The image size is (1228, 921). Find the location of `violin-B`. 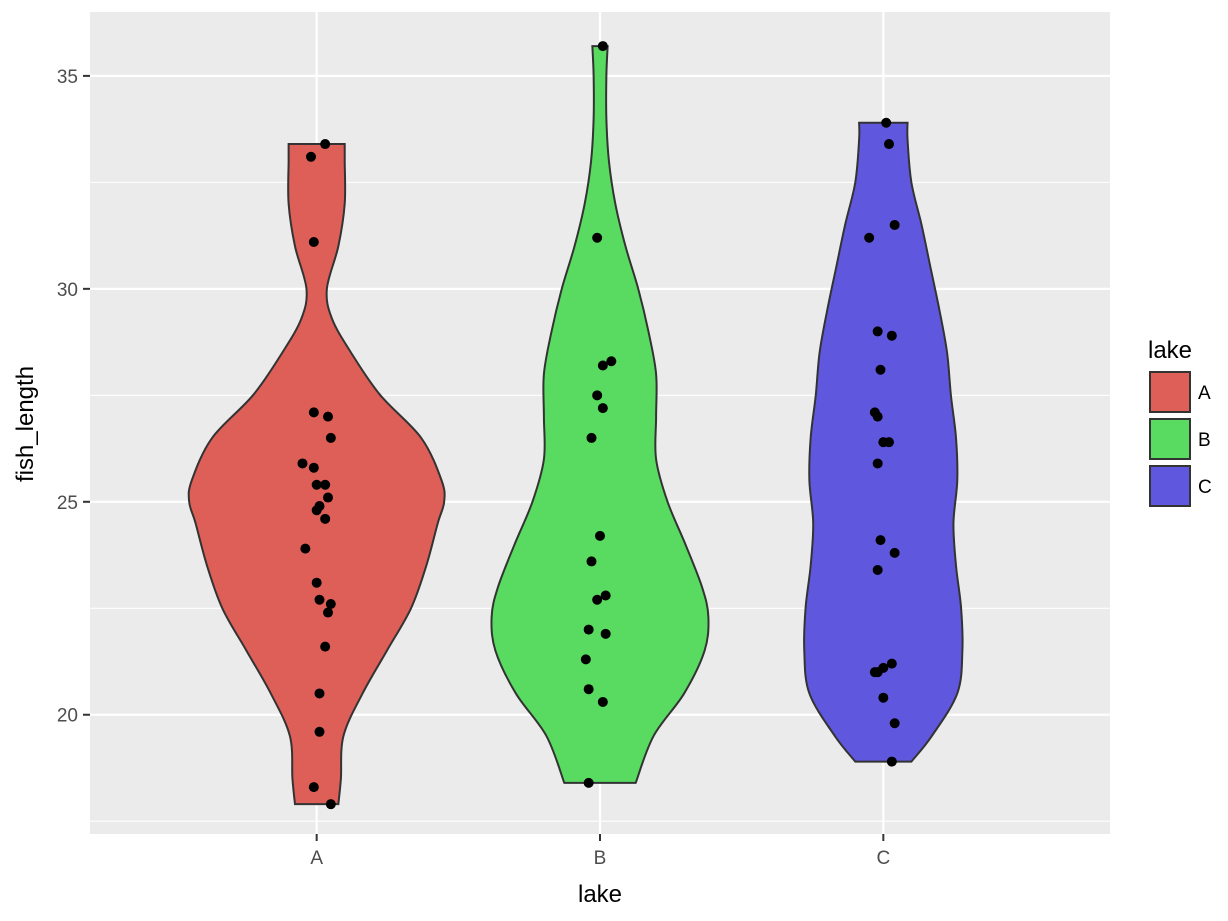

violin-B is located at coordinates (600, 414).